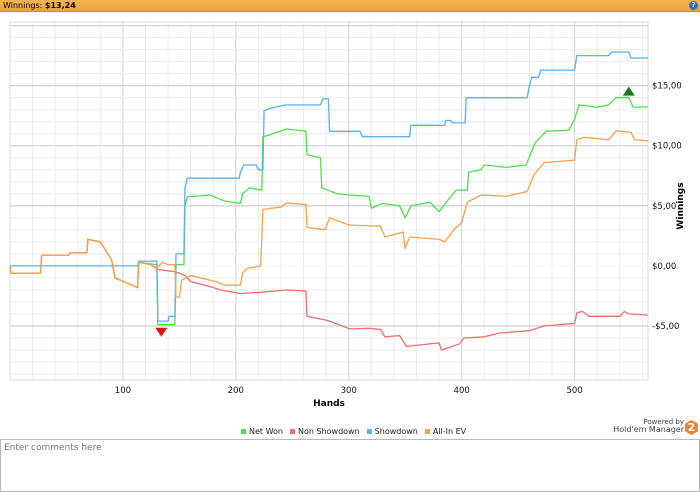 This screenshot has width=700, height=492. Describe the element at coordinates (628, 91) in the screenshot. I see `max-marker-triangle-up-icon` at that location.